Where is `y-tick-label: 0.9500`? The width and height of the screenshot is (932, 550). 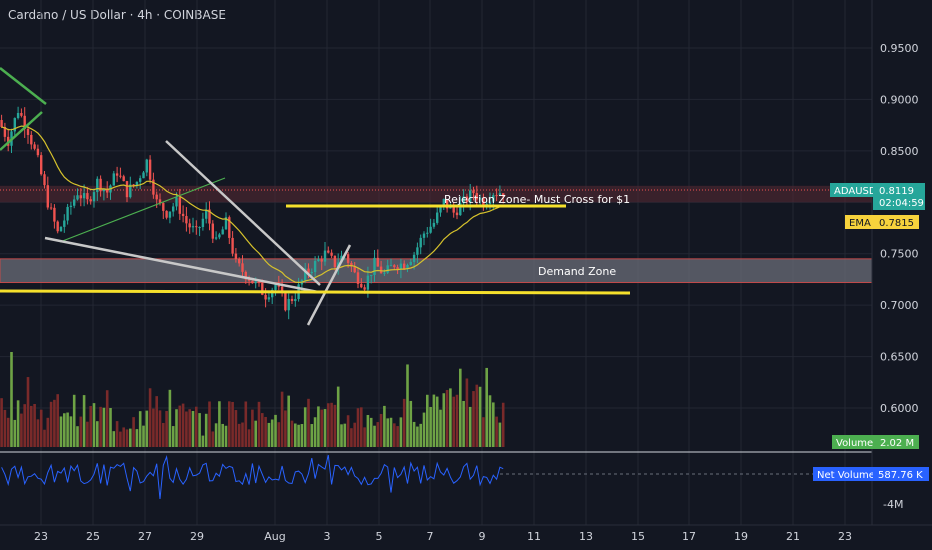
y-tick-label: 0.9500 is located at coordinates (899, 48).